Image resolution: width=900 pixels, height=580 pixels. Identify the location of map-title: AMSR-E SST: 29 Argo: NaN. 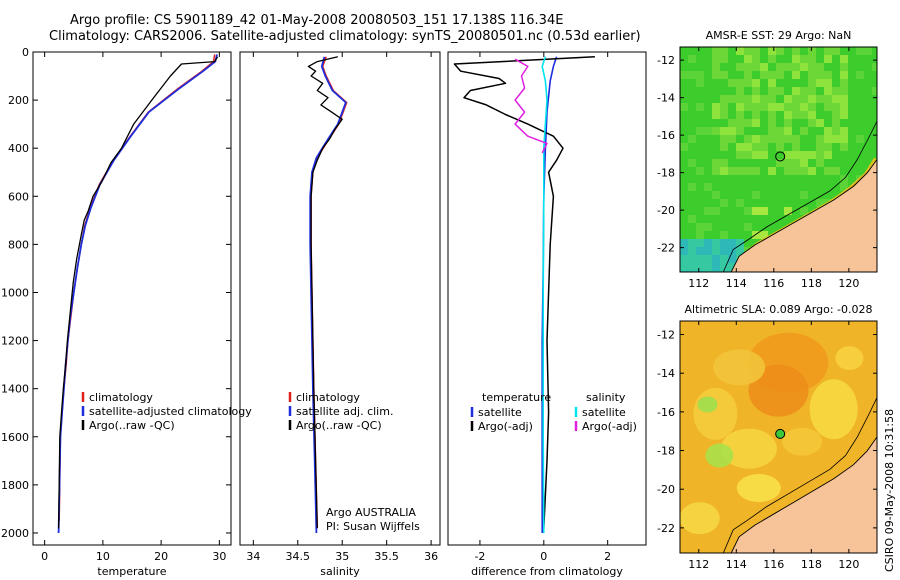
(779, 35).